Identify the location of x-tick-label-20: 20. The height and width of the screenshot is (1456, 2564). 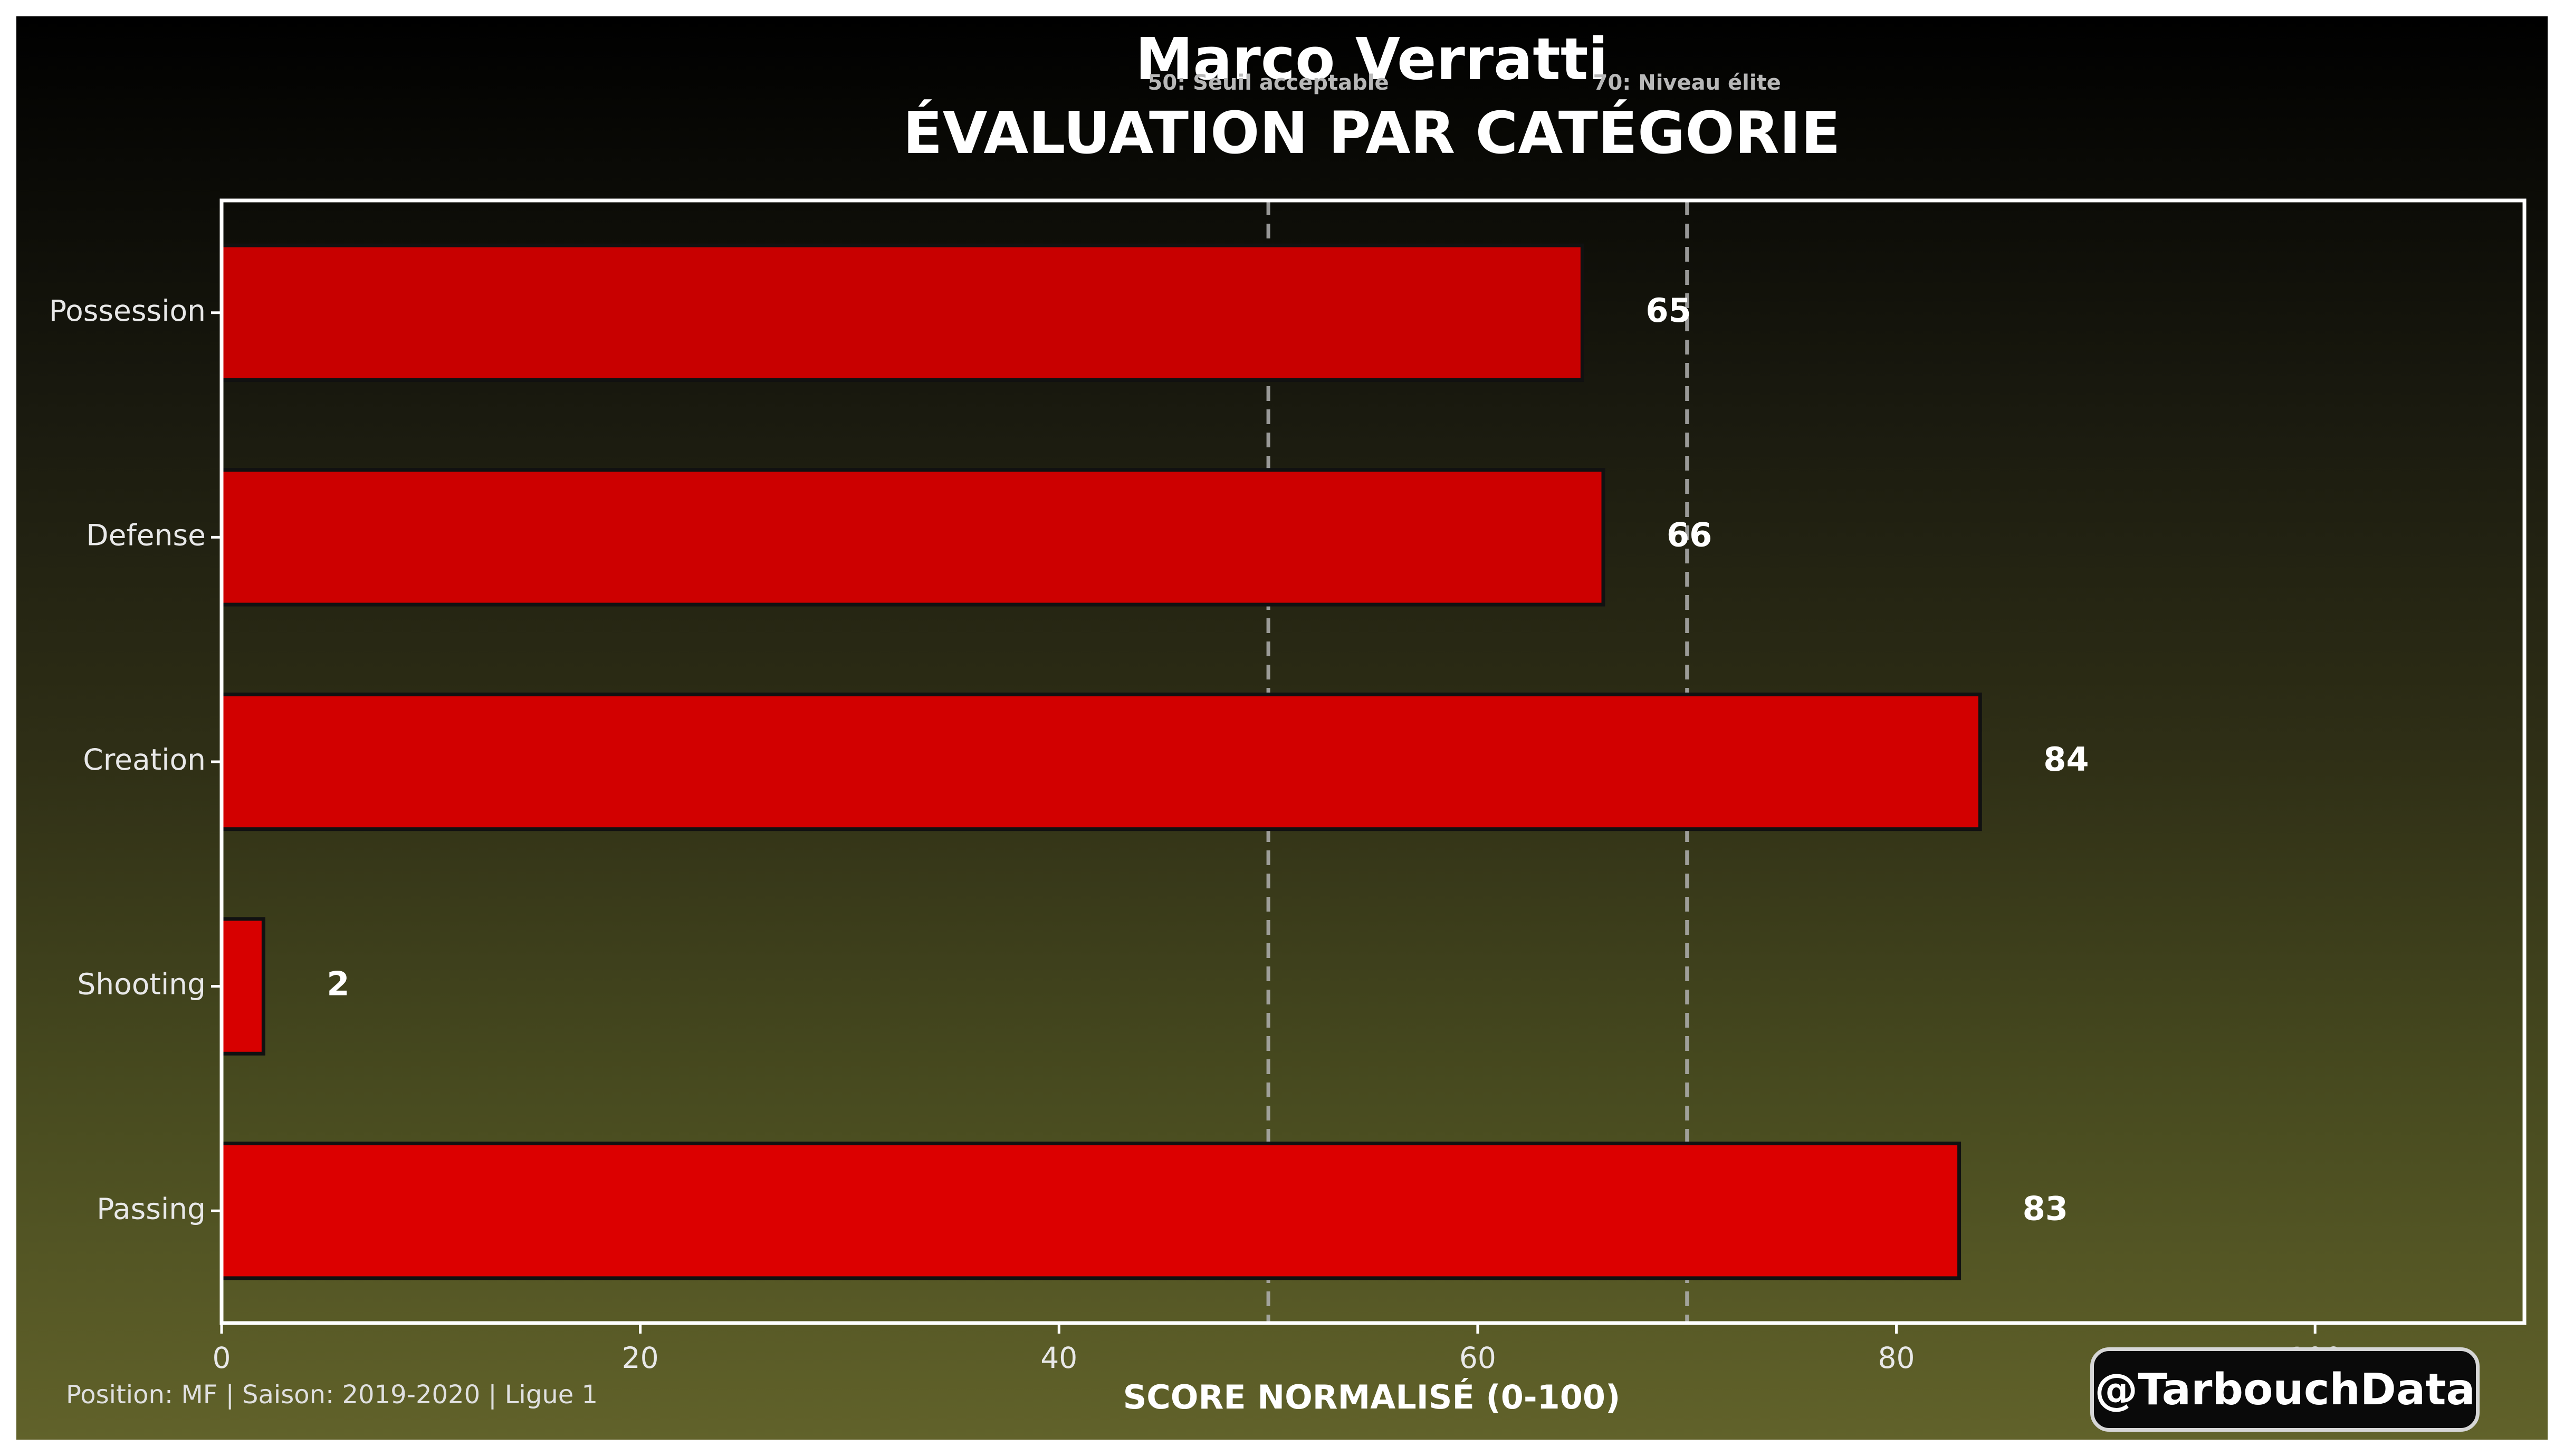
(641, 1358).